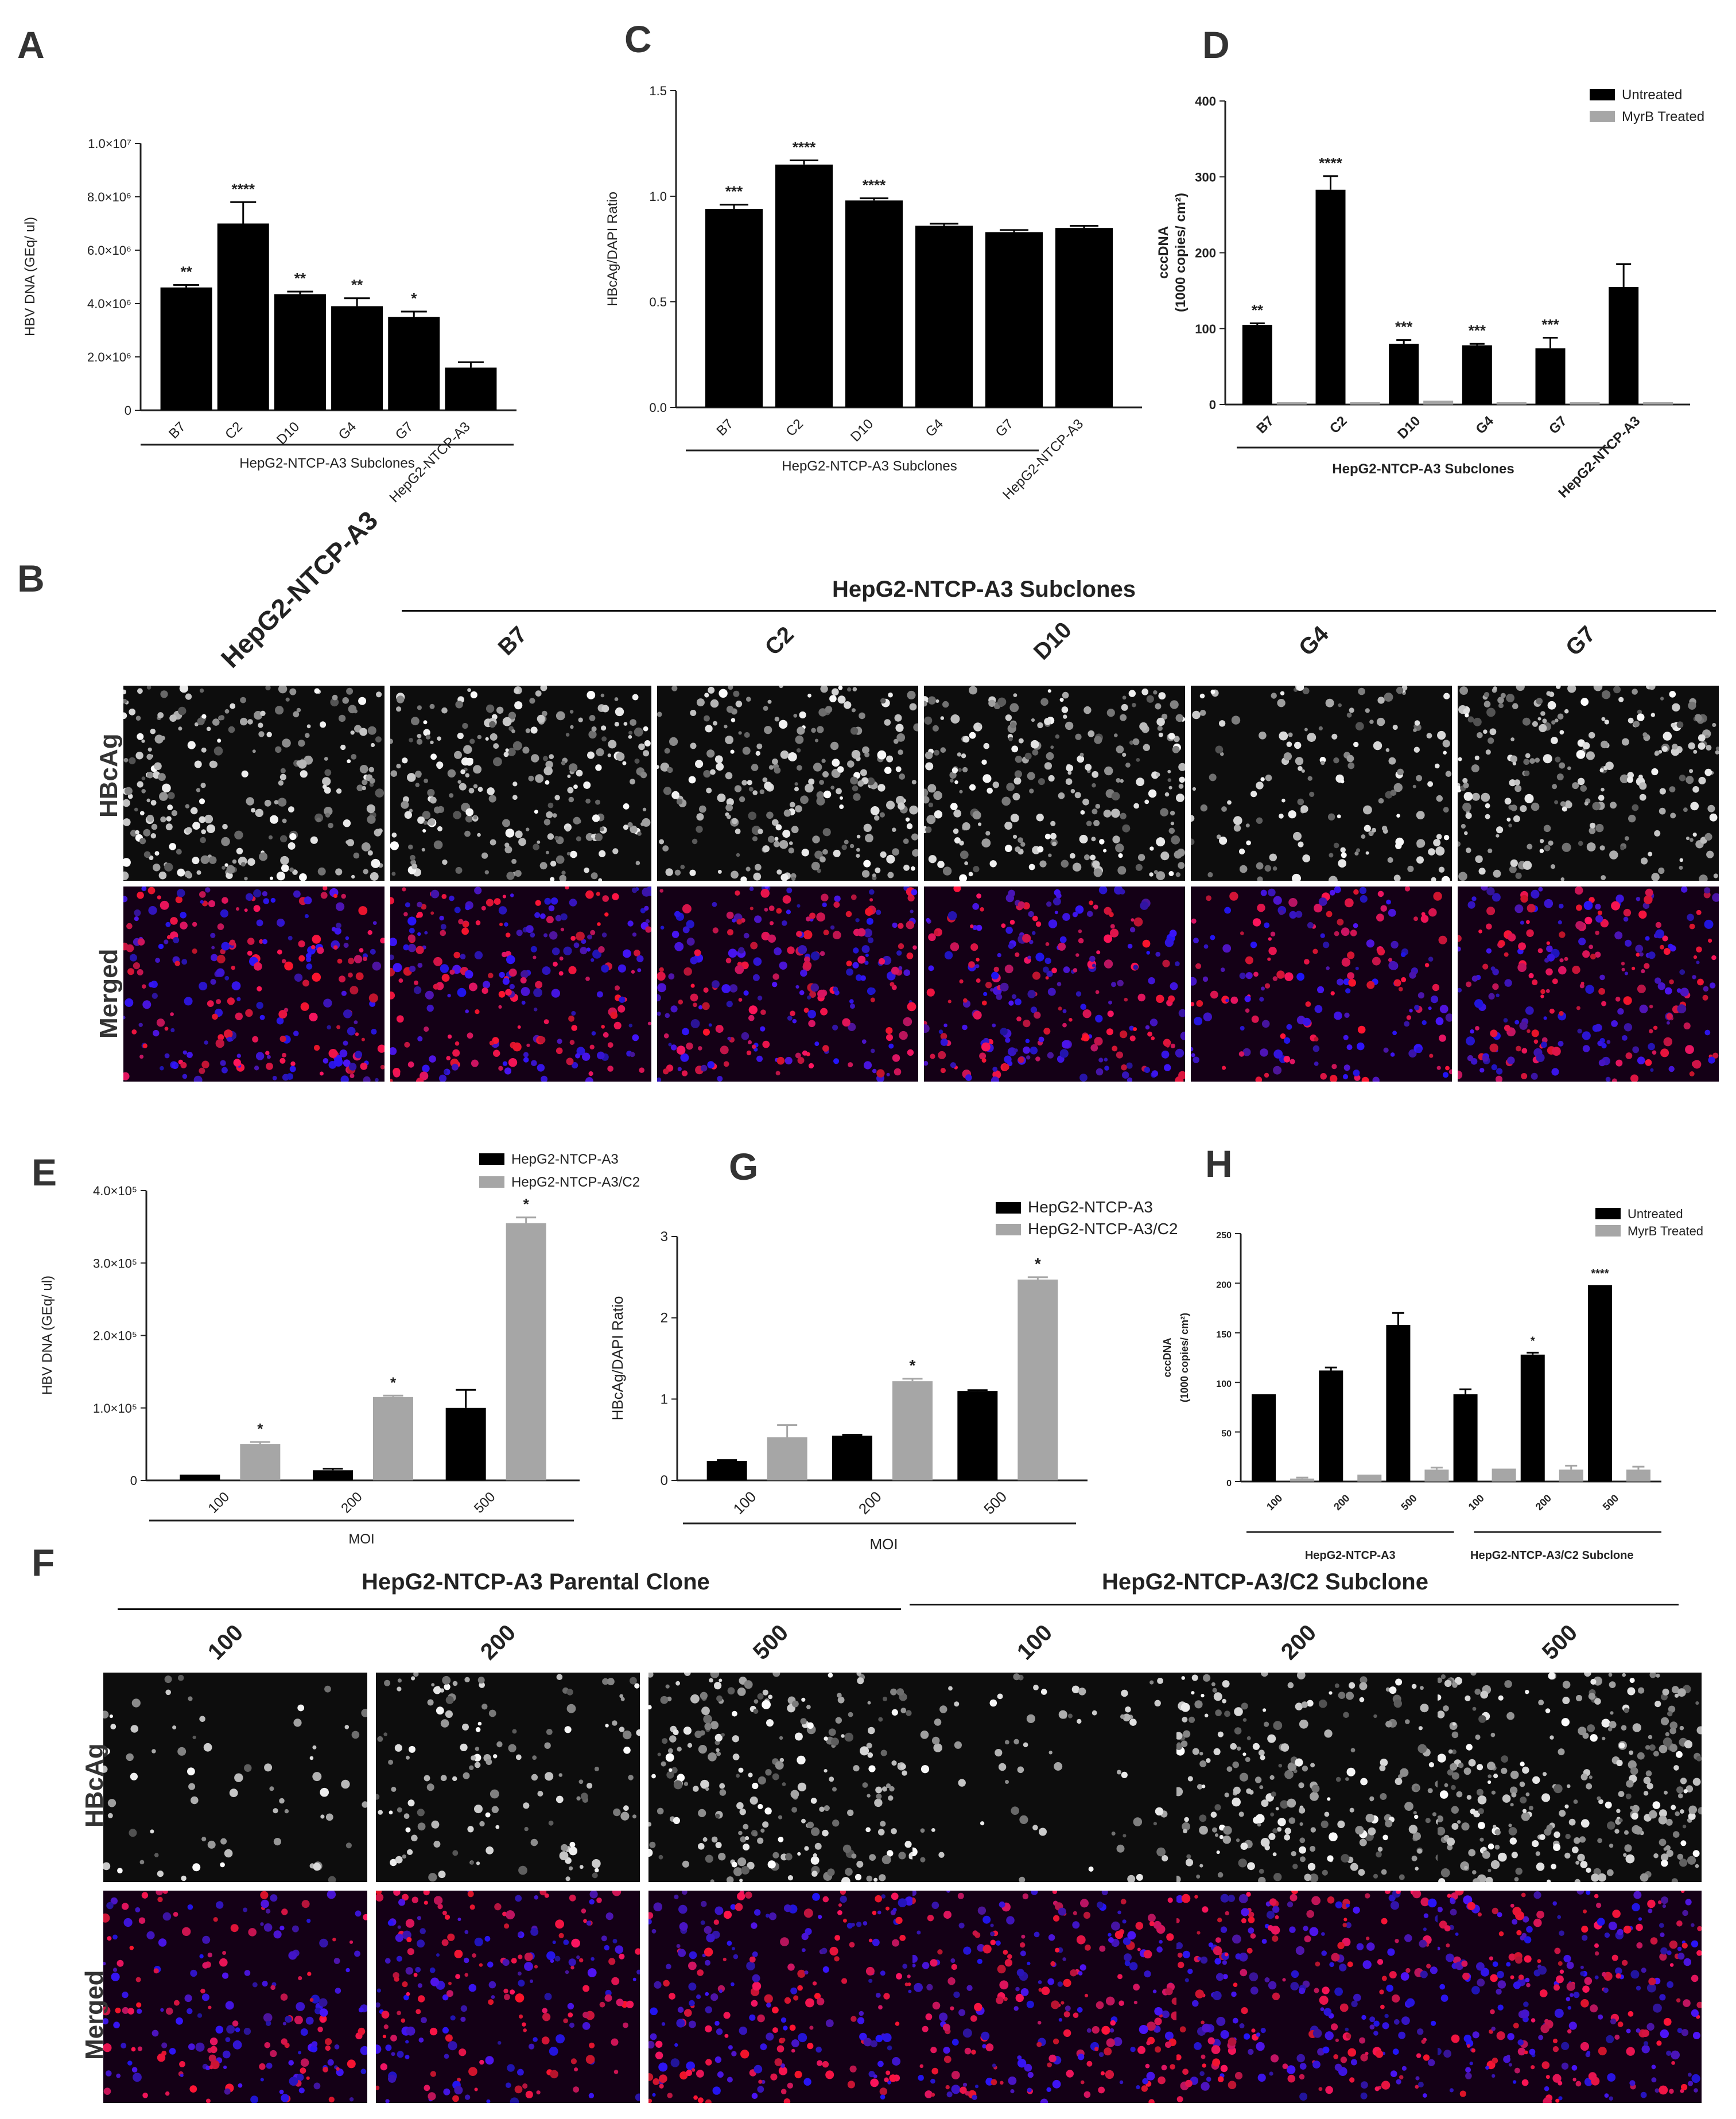  What do you see at coordinates (664, 1399) in the screenshot?
I see `y-tick-label: 1` at bounding box center [664, 1399].